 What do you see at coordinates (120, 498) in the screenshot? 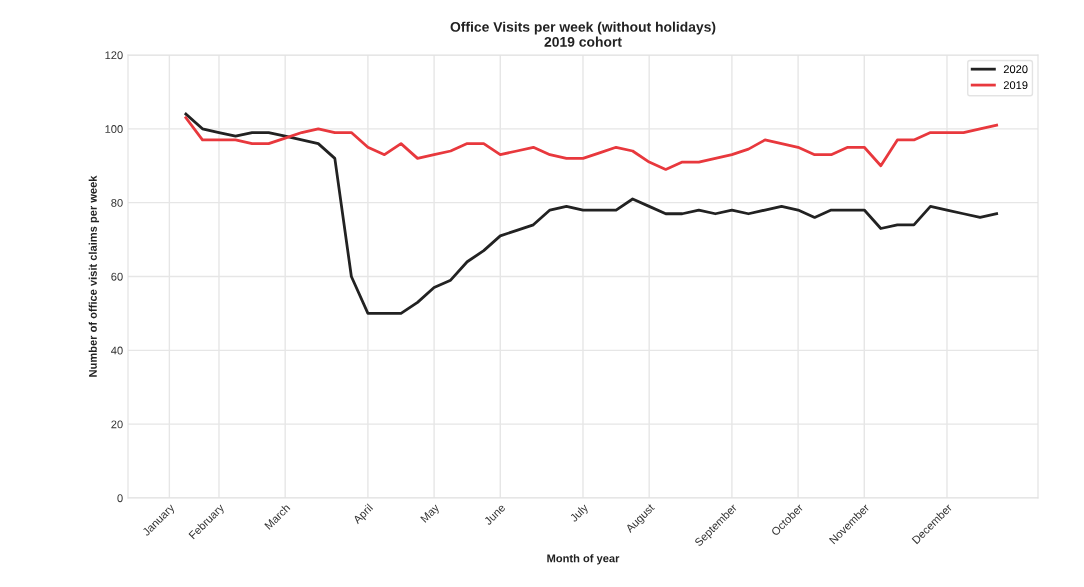
I see `y-tick-label: 0` at bounding box center [120, 498].